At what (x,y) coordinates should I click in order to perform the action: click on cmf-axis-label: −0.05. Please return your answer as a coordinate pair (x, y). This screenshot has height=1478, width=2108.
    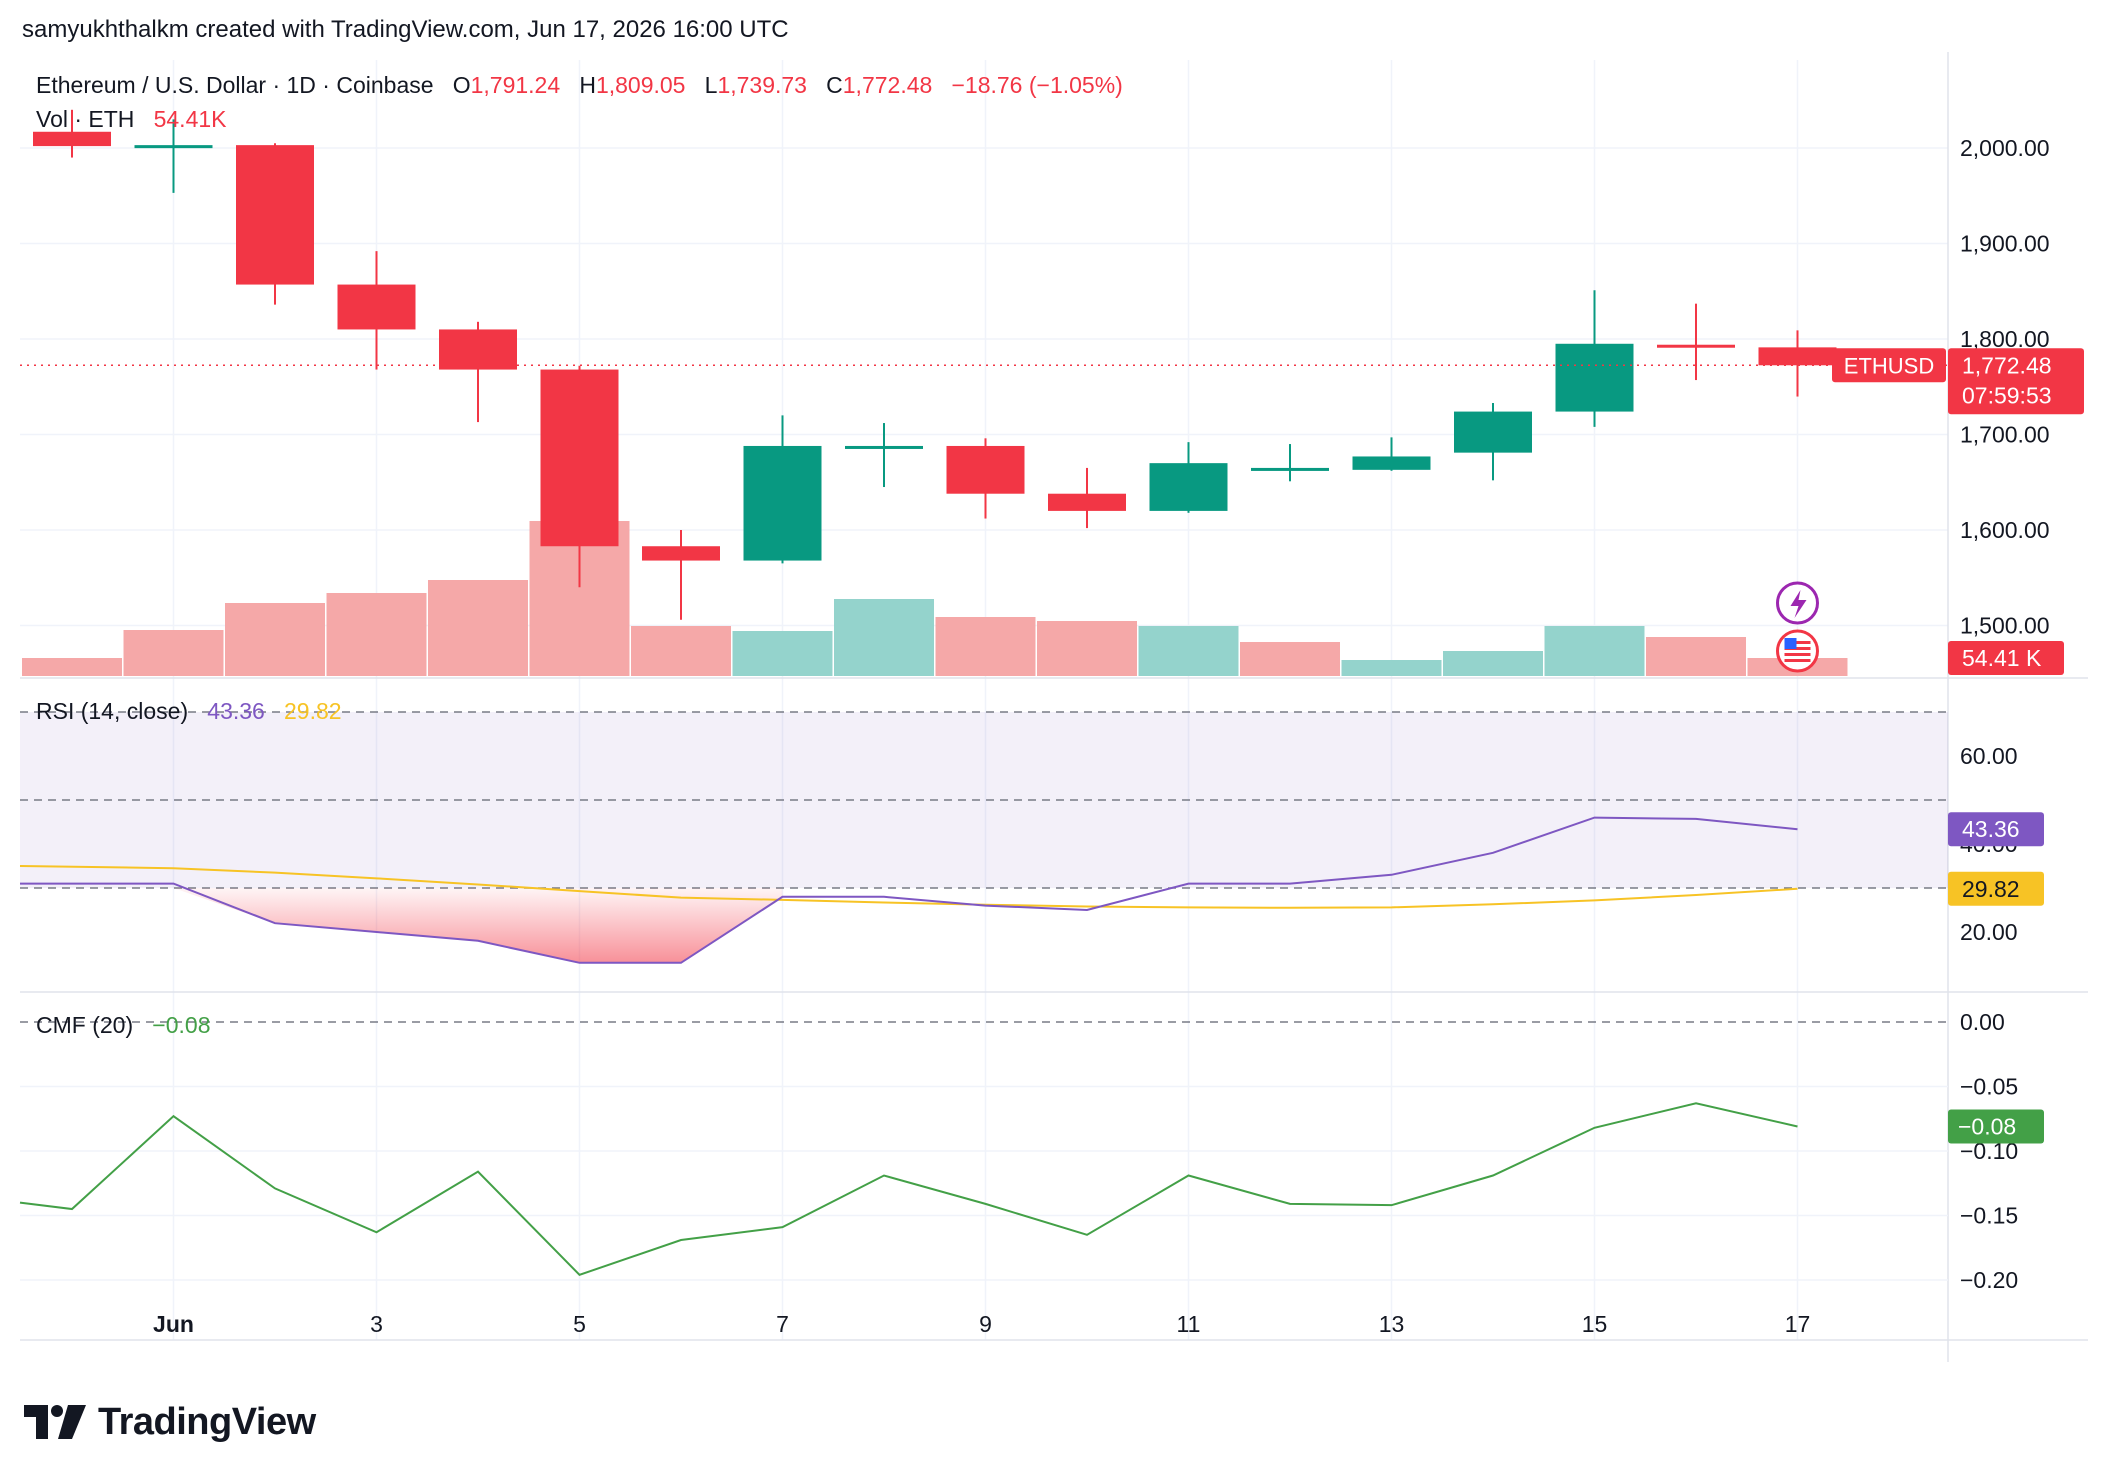
    Looking at the image, I should click on (1989, 1087).